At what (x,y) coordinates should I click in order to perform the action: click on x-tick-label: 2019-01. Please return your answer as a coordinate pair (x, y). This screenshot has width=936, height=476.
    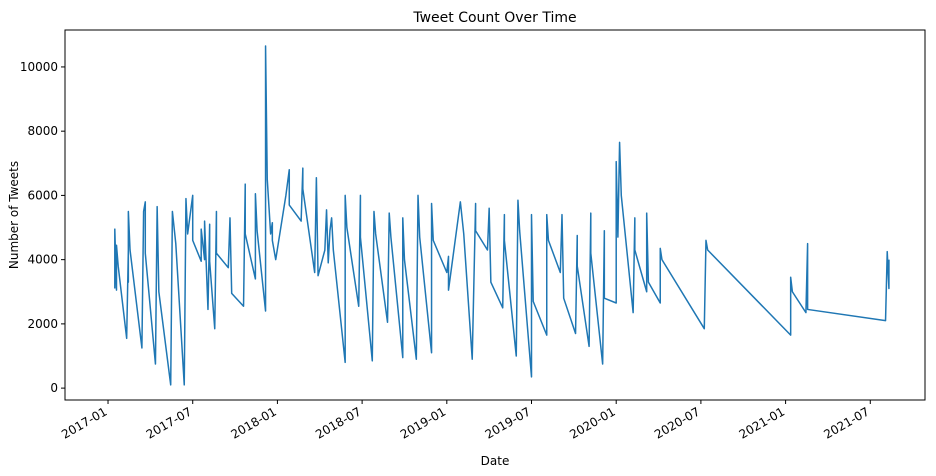
    Looking at the image, I should click on (423, 422).